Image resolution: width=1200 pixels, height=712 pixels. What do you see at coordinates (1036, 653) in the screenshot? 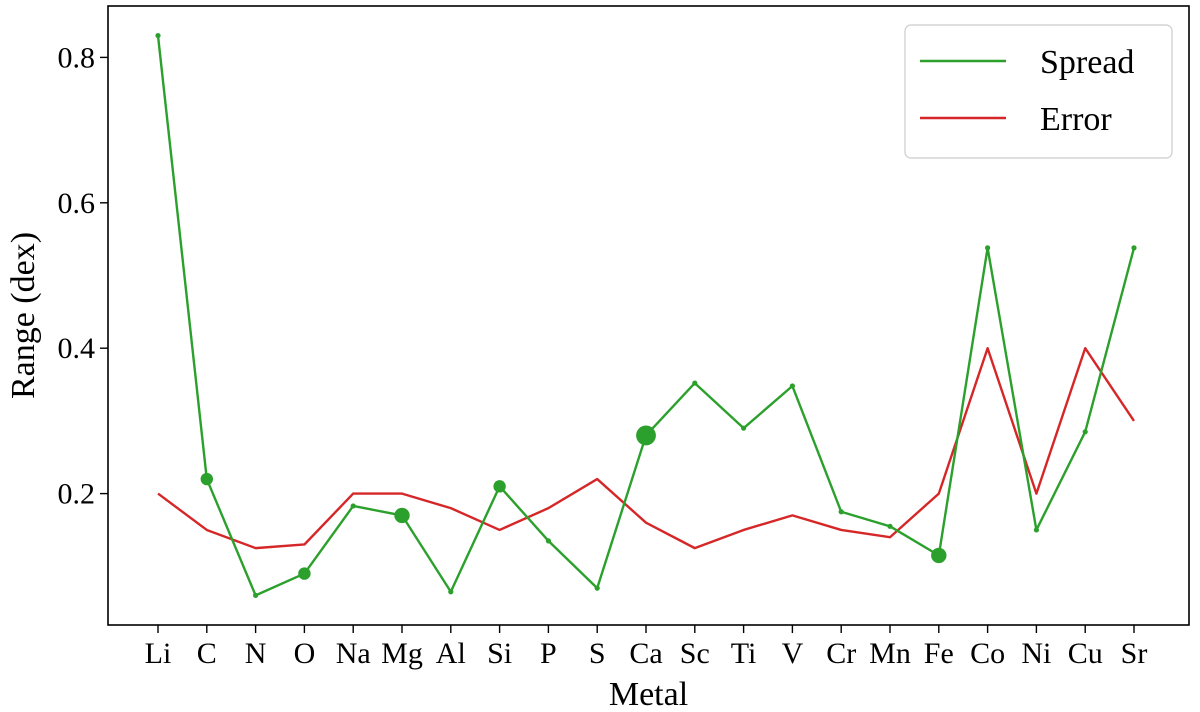
I see `x-tick-label: Ni` at bounding box center [1036, 653].